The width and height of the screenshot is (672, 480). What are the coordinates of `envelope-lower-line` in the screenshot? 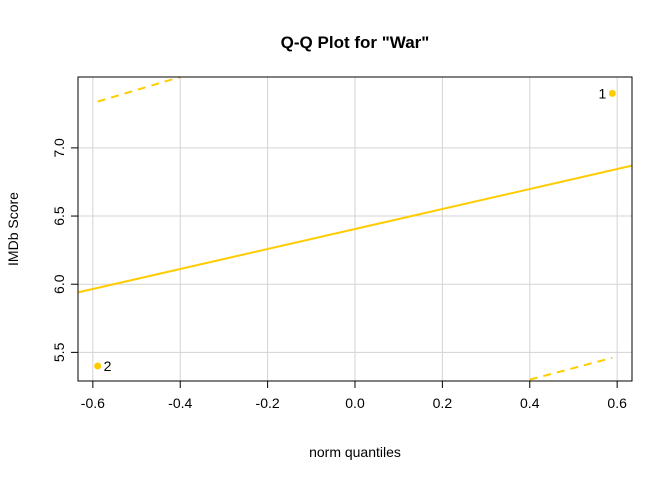 It's located at (571, 368).